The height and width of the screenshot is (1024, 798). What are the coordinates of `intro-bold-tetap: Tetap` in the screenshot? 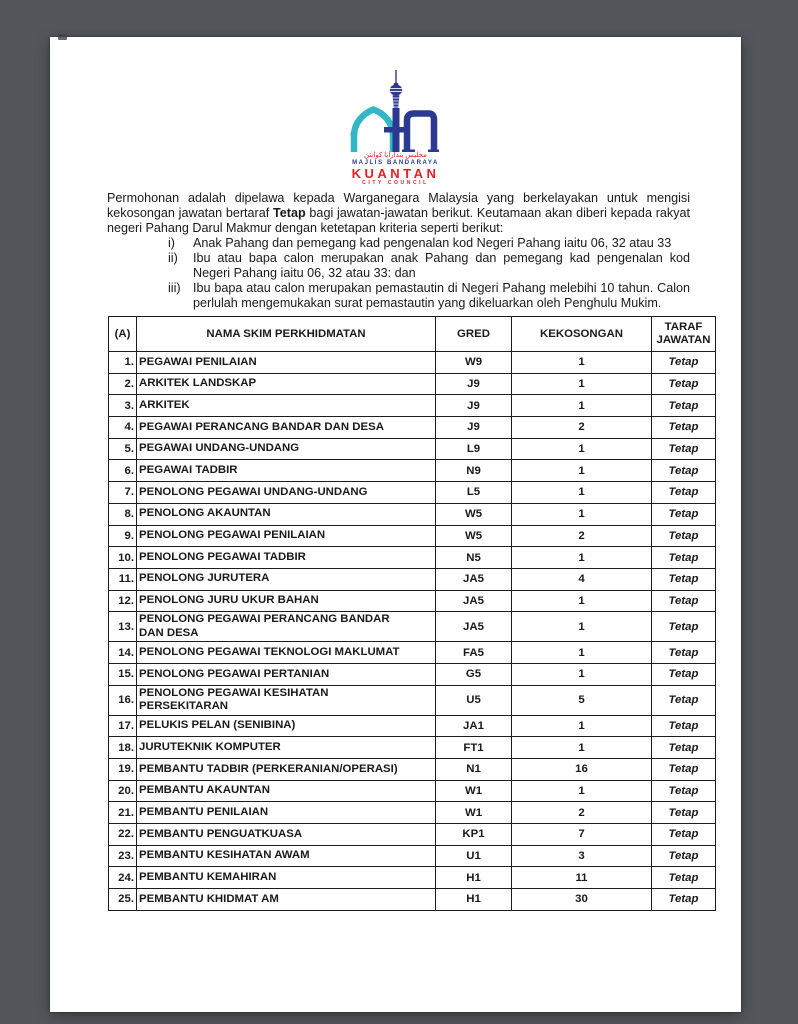 It's located at (289, 213).